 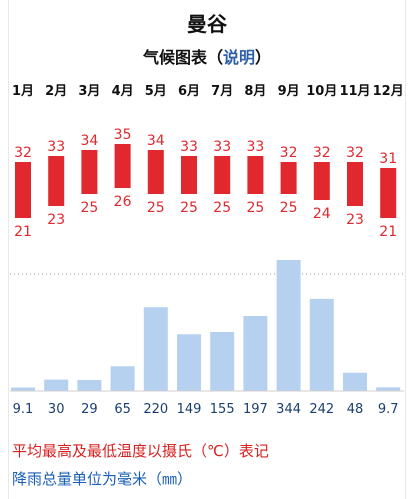 I want to click on month-label: 2月, so click(x=56, y=91).